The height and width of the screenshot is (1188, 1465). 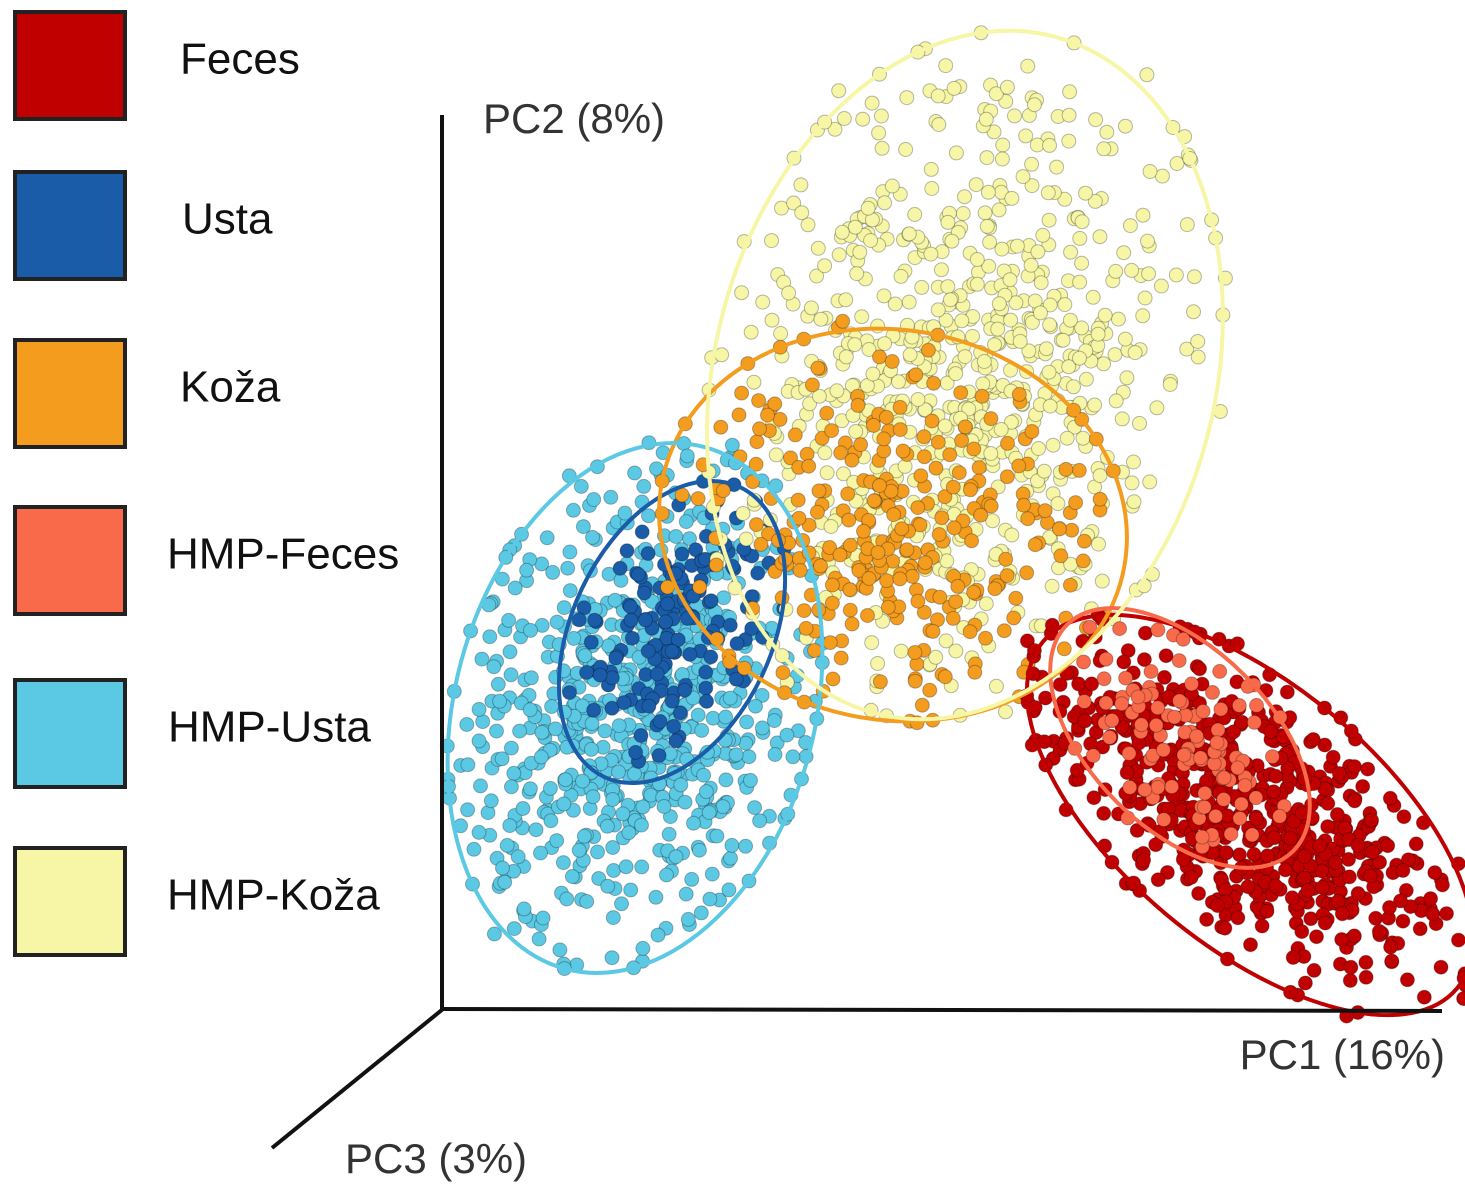 What do you see at coordinates (240, 59) in the screenshot?
I see `legend-label: Feces` at bounding box center [240, 59].